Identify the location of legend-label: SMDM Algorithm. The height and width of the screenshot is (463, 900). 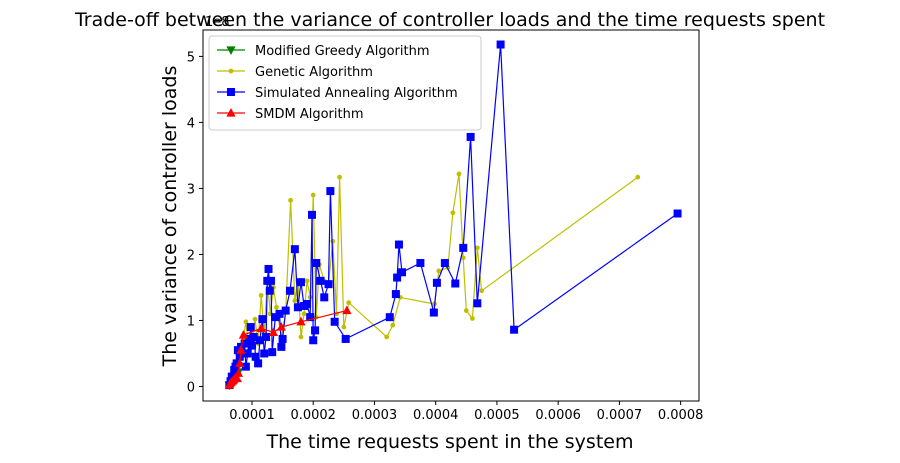
(309, 114).